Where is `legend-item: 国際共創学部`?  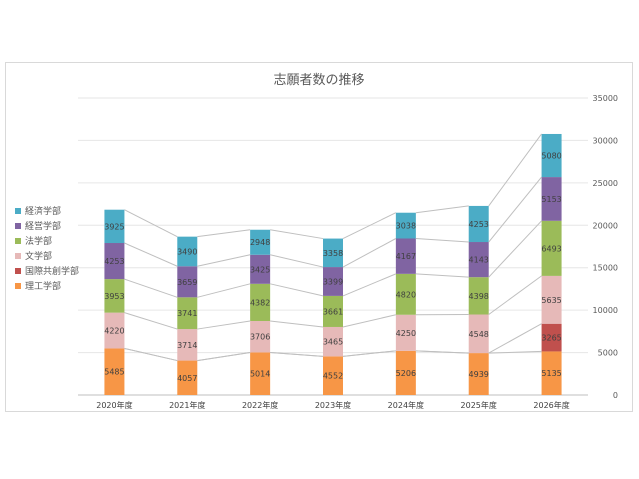 legend-item: 国際共創学部 is located at coordinates (47, 270).